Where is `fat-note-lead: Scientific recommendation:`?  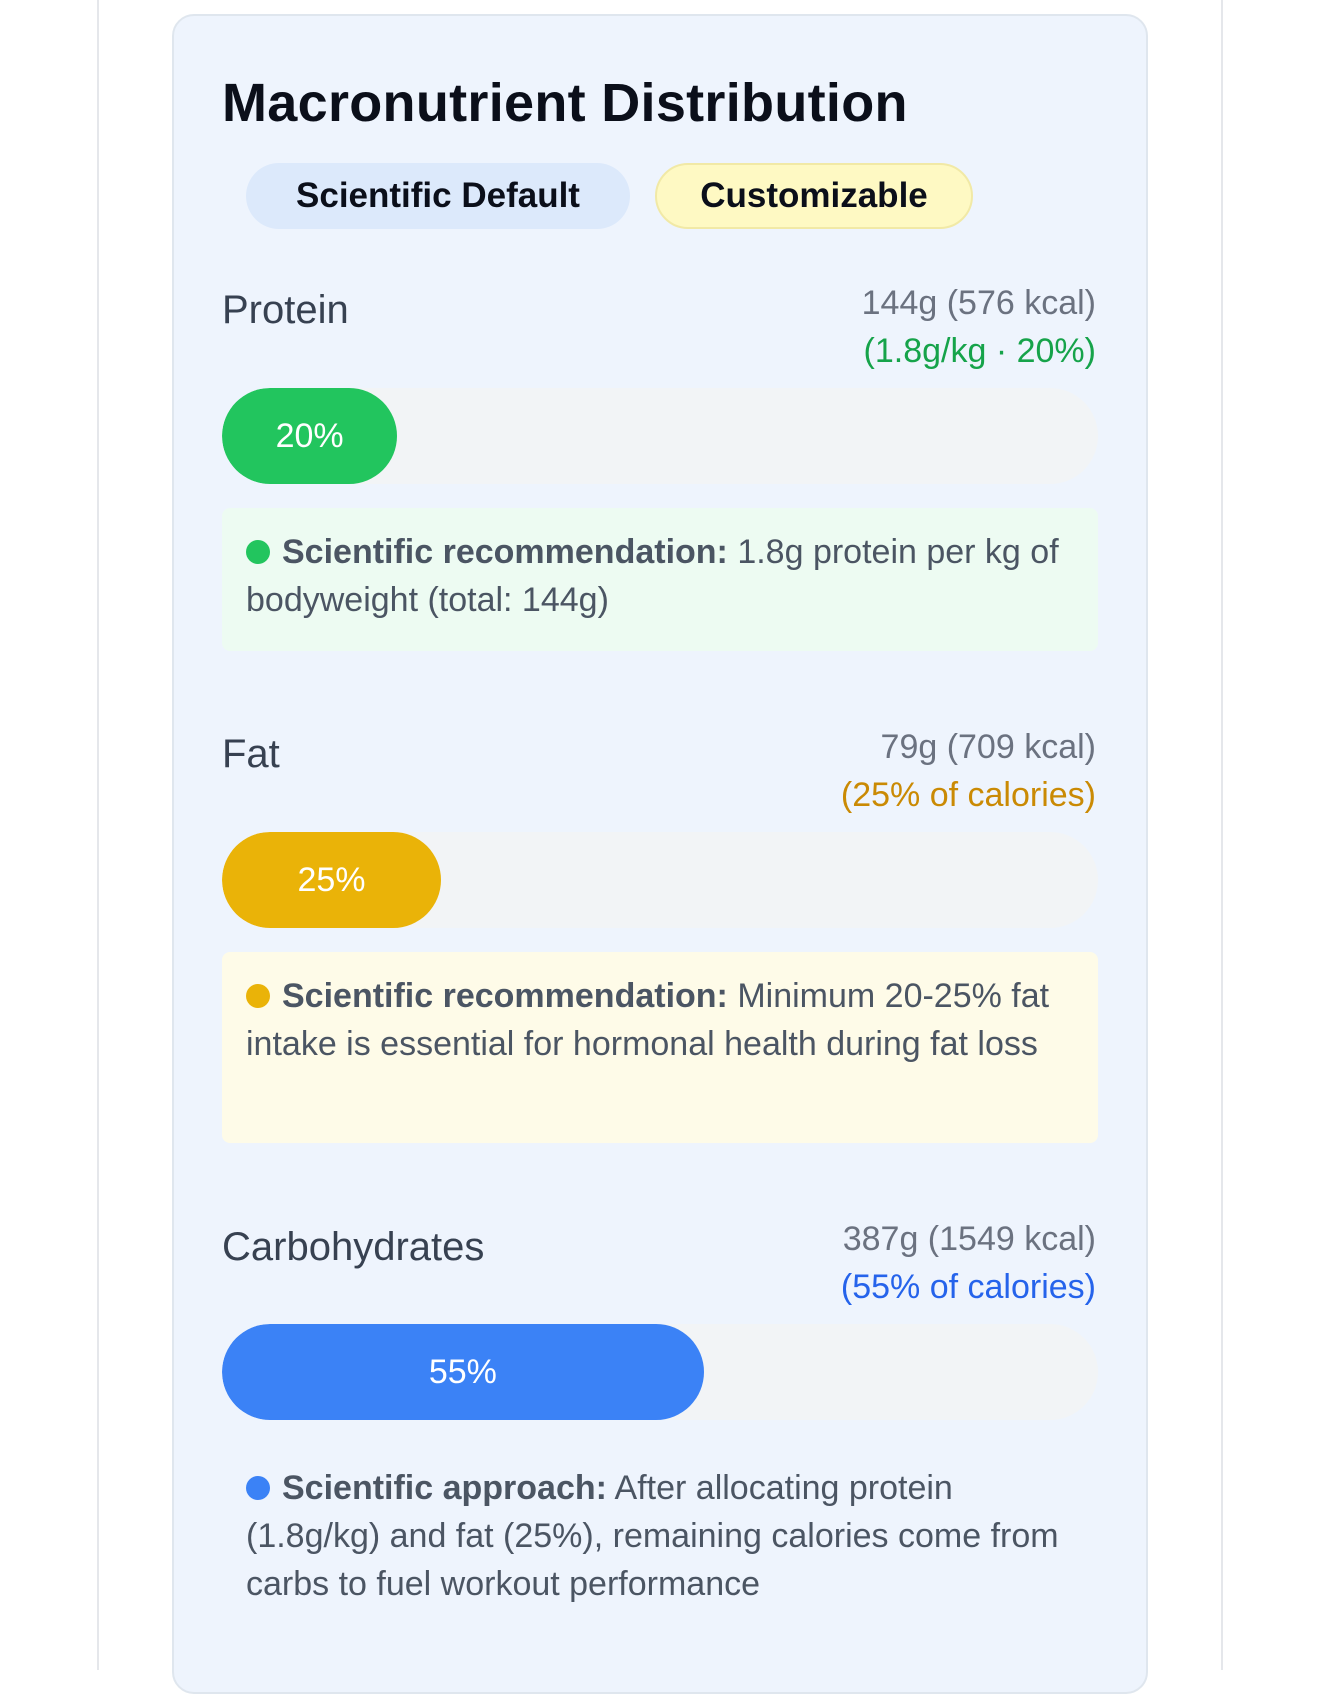 fat-note-lead: Scientific recommendation: is located at coordinates (505, 996).